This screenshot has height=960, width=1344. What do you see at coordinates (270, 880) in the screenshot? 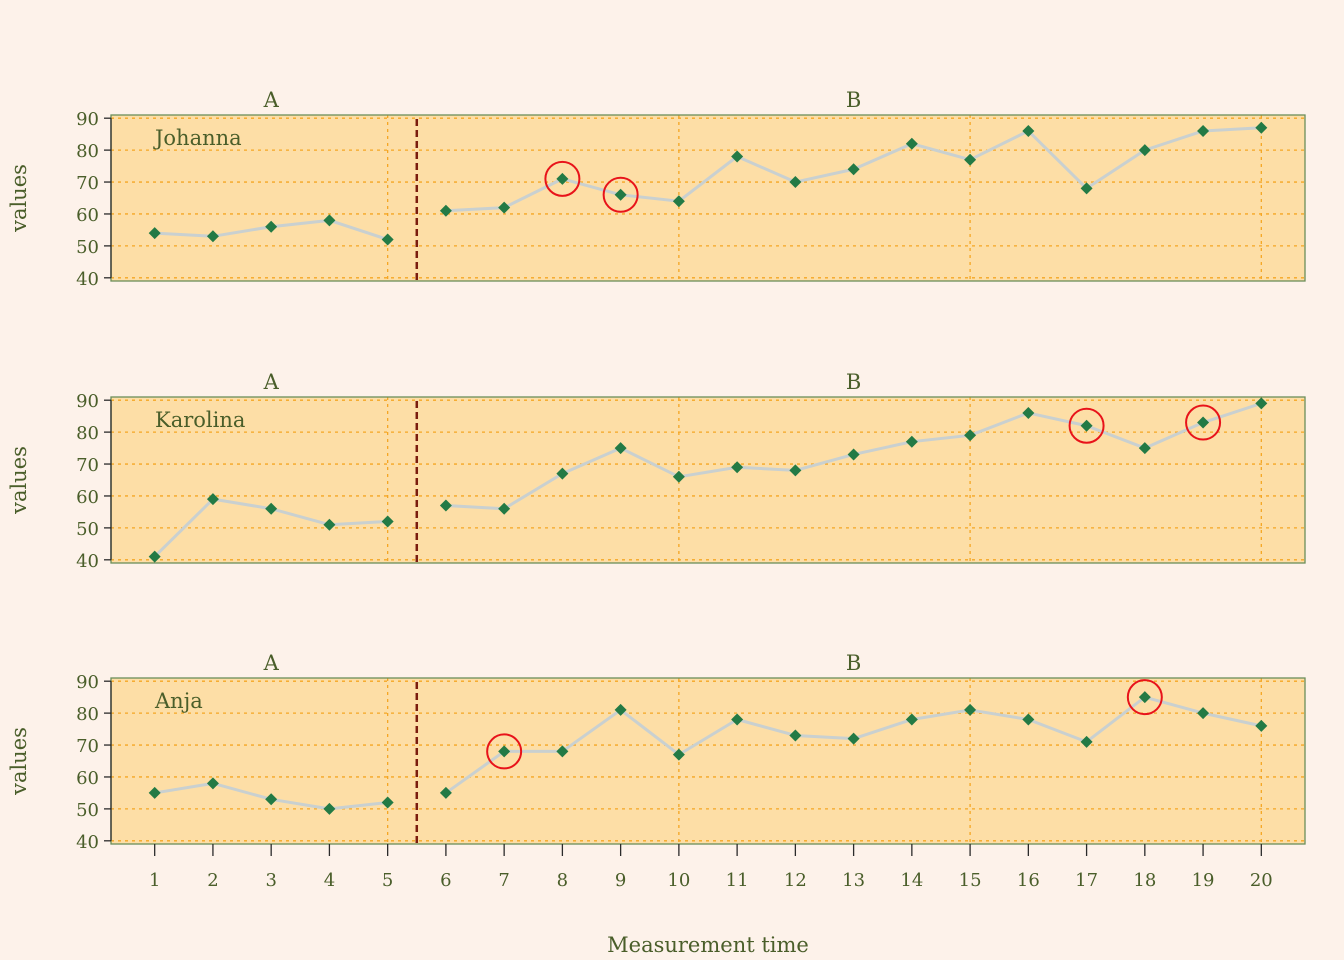
I see `x-tick-label: 3` at bounding box center [270, 880].